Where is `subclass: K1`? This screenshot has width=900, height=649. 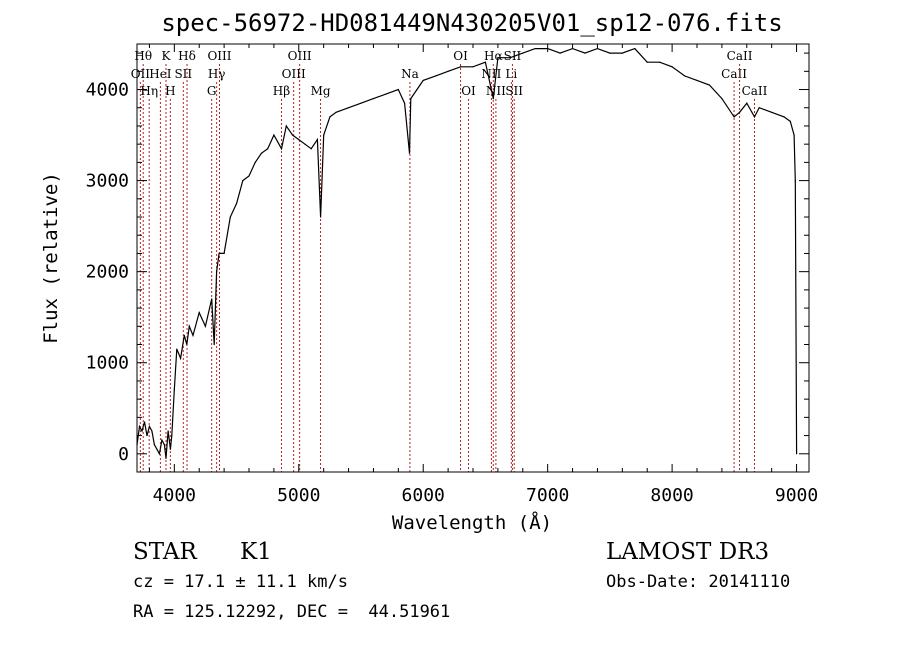
subclass: K1 is located at coordinates (256, 552).